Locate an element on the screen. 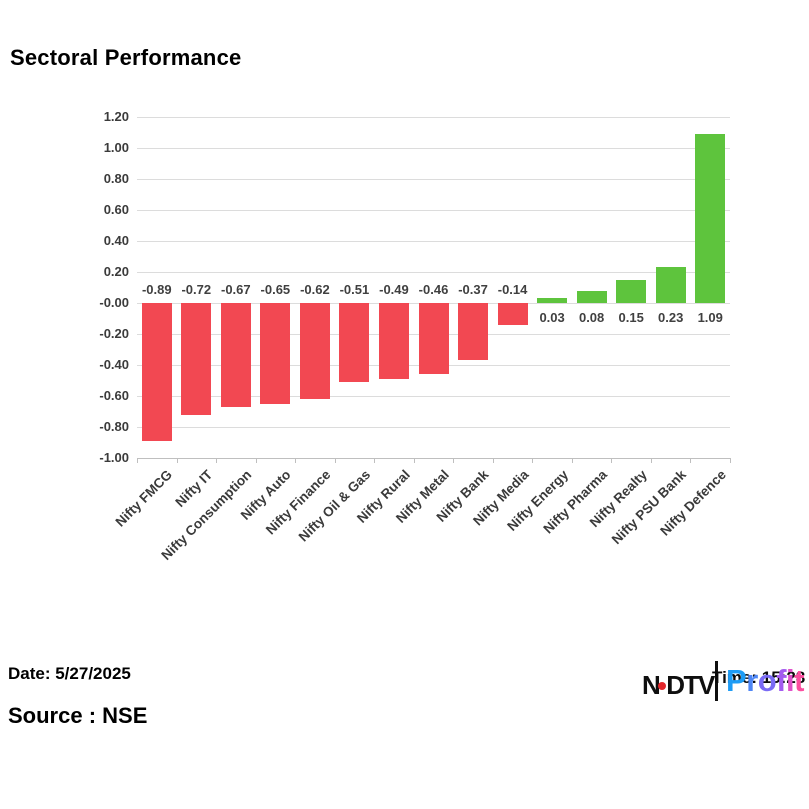 This screenshot has width=809, height=809. profit-letter: o is located at coordinates (767, 680).